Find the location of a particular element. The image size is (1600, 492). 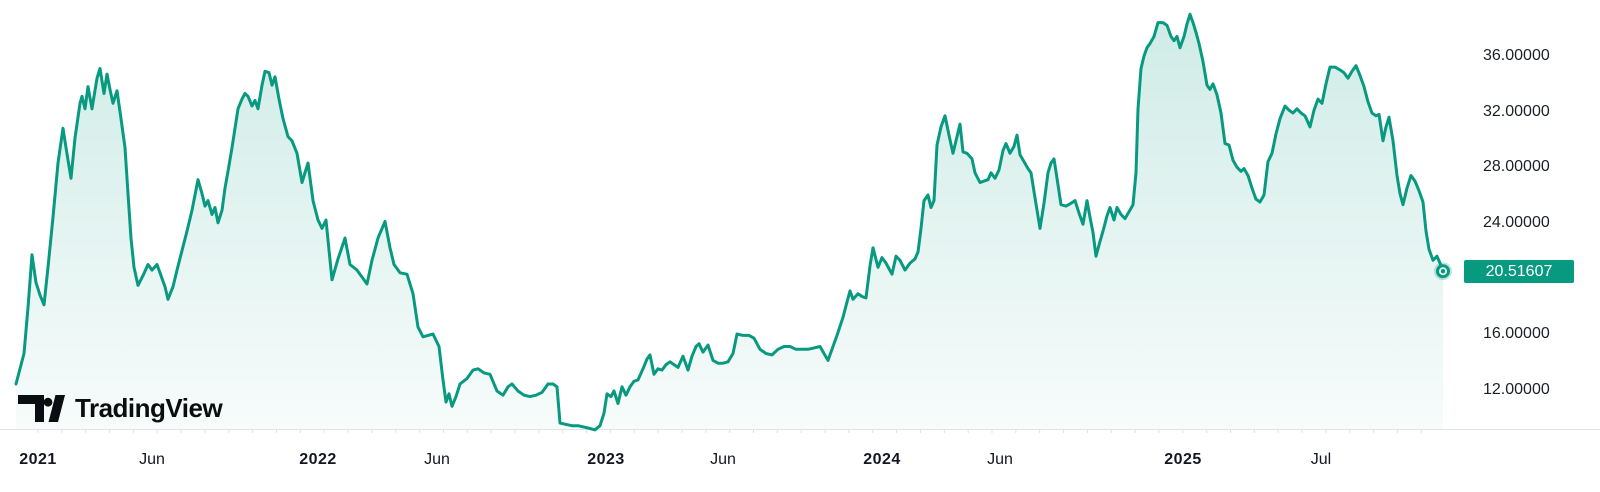

last-price-badge: 20.51607 is located at coordinates (1519, 271).